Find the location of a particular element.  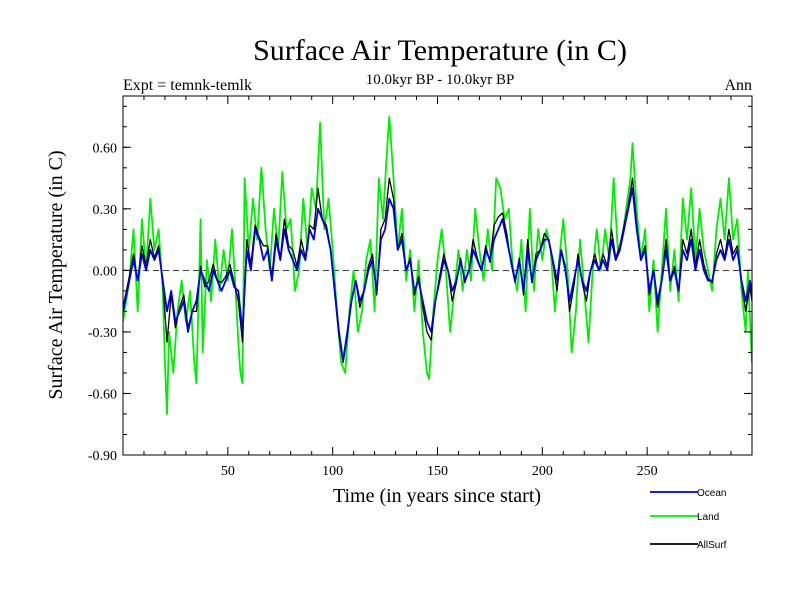

y-tick-label: -0.90 is located at coordinates (102, 456).